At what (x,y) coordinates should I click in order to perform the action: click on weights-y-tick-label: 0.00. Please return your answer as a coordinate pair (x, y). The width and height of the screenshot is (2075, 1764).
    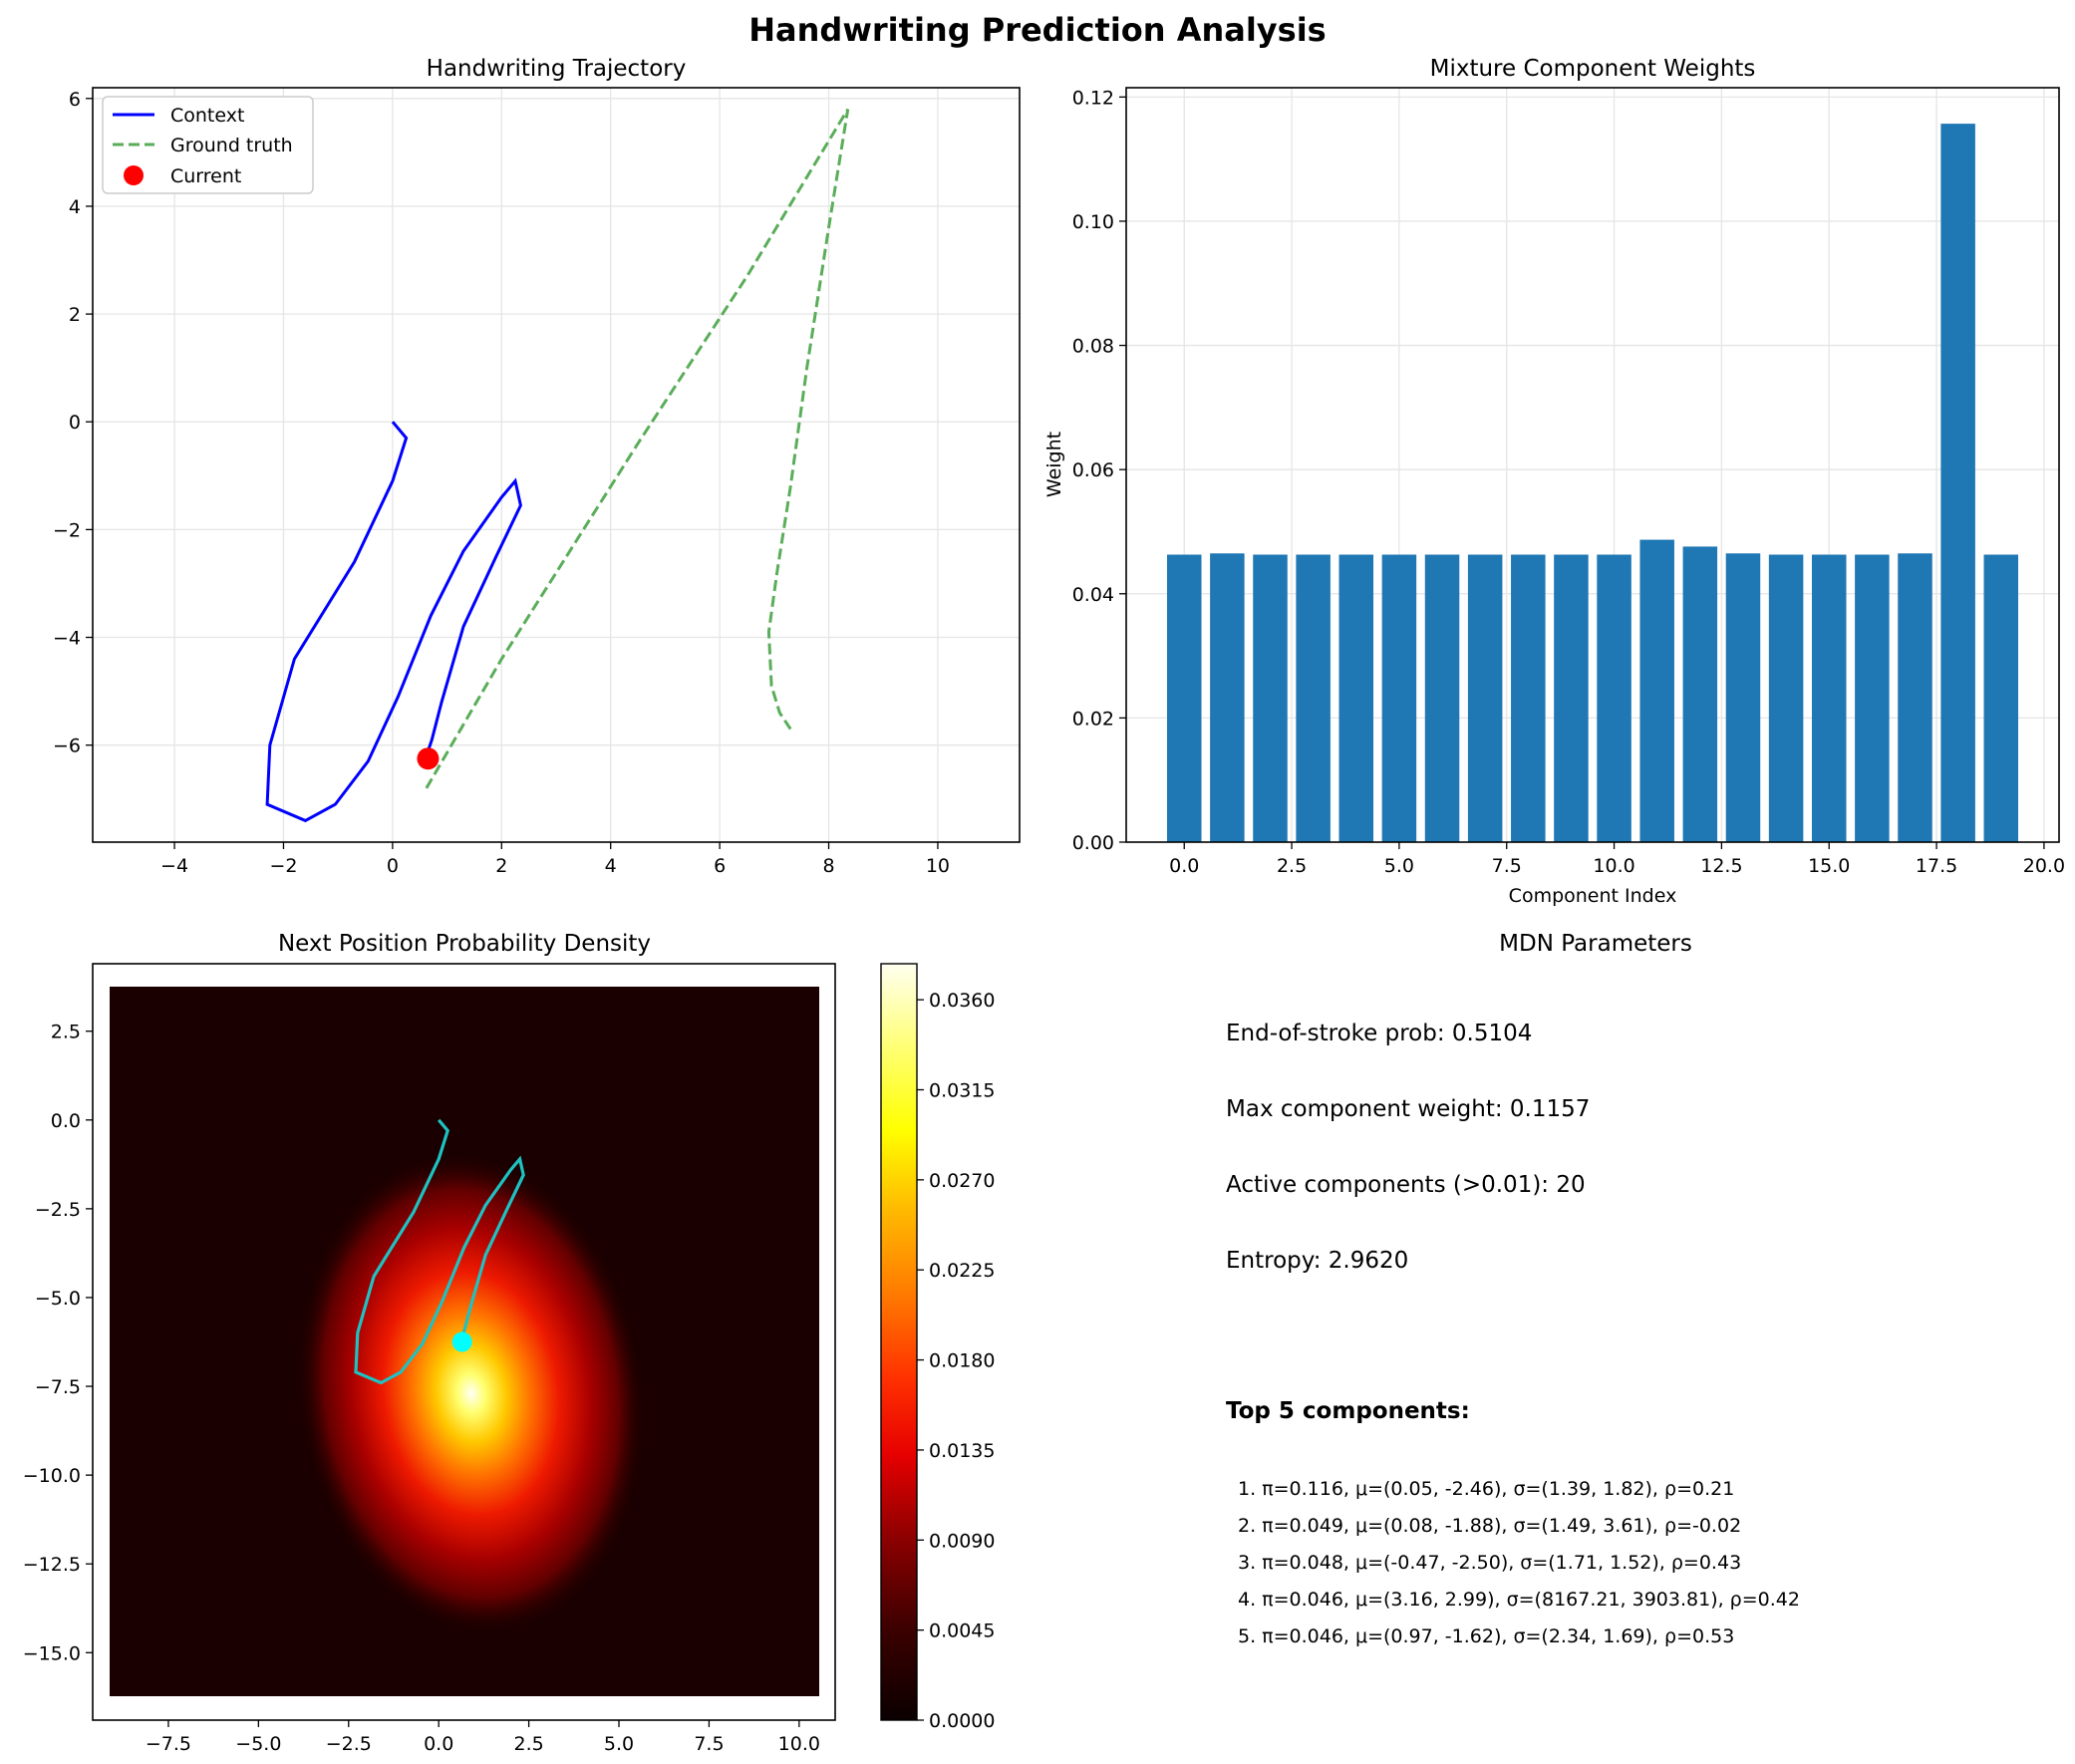
    Looking at the image, I should click on (1093, 843).